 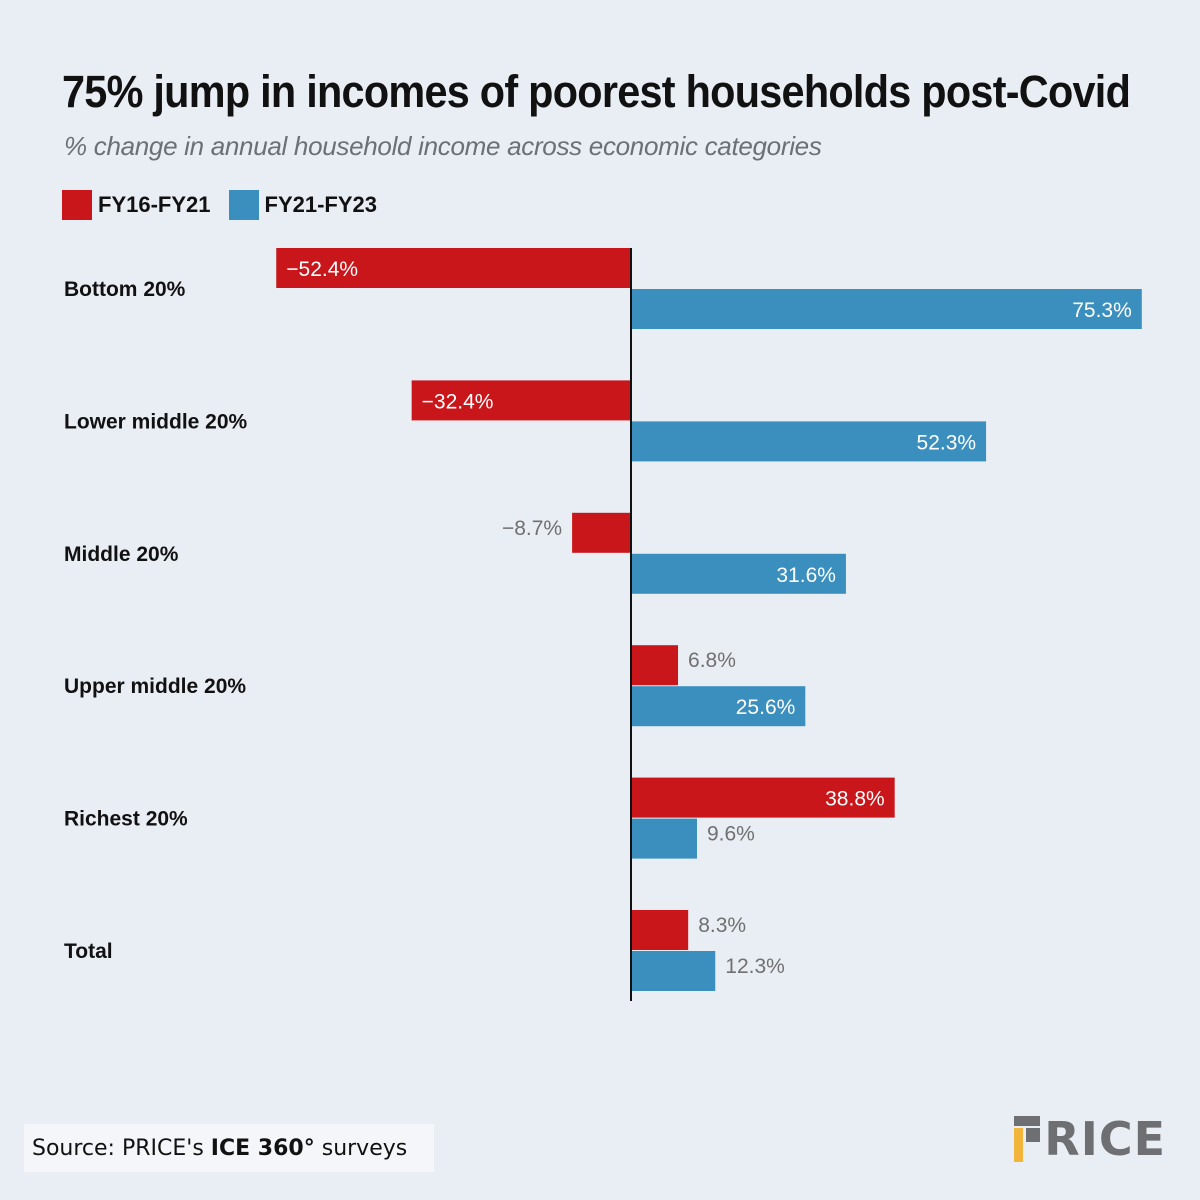 I want to click on price-logo-p-icon, so click(x=1028, y=1139).